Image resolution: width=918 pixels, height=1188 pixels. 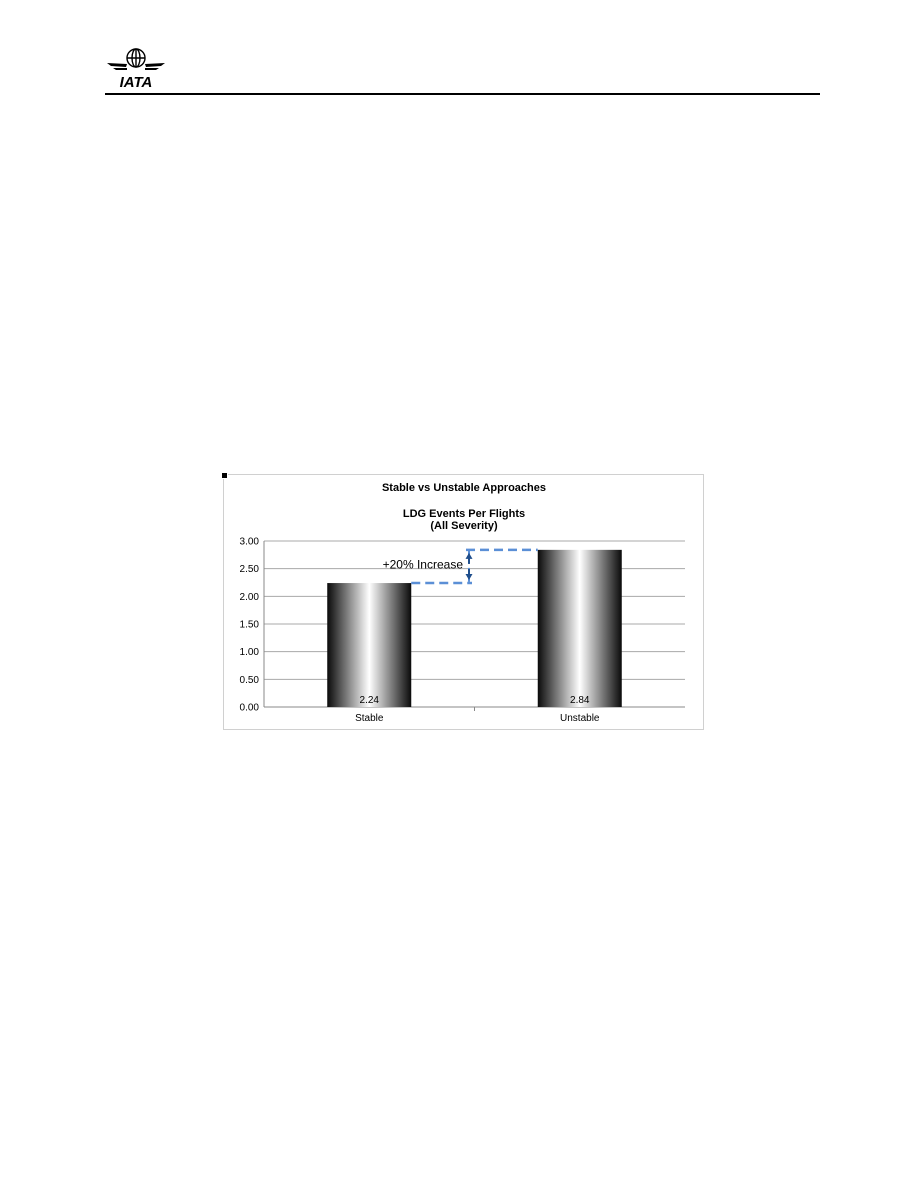 What do you see at coordinates (464, 488) in the screenshot?
I see `chart-title: Stable vs Unstable Approaches` at bounding box center [464, 488].